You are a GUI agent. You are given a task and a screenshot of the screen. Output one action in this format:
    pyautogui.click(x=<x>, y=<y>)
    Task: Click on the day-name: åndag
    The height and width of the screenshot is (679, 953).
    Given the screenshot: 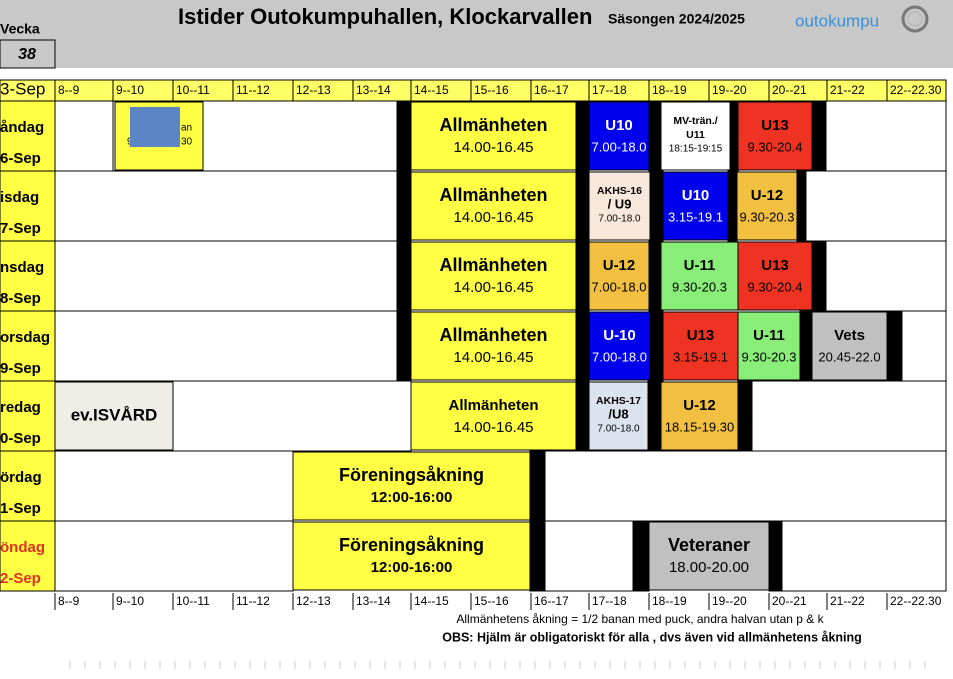 What is the action you would take?
    pyautogui.click(x=22, y=127)
    